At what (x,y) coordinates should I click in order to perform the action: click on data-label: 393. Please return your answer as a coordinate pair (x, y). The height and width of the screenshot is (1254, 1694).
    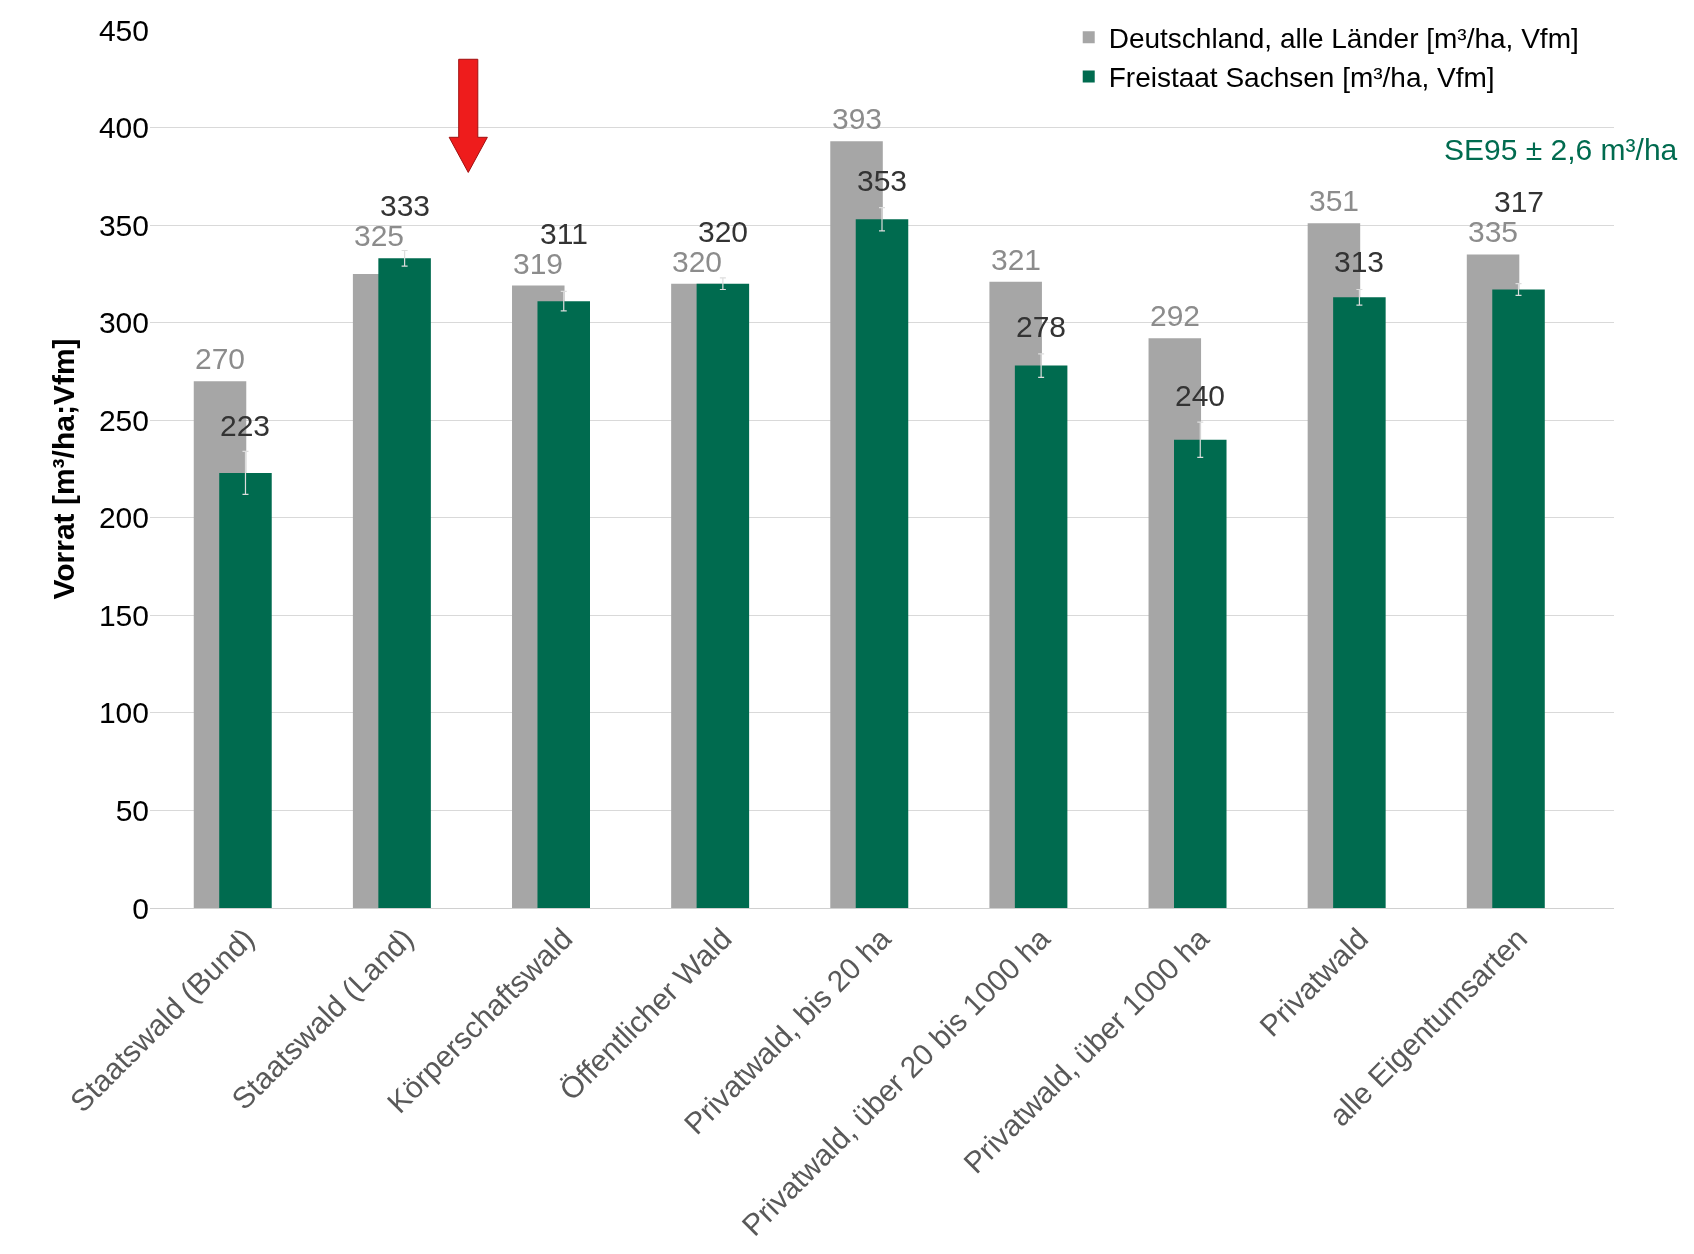
    Looking at the image, I should click on (857, 118).